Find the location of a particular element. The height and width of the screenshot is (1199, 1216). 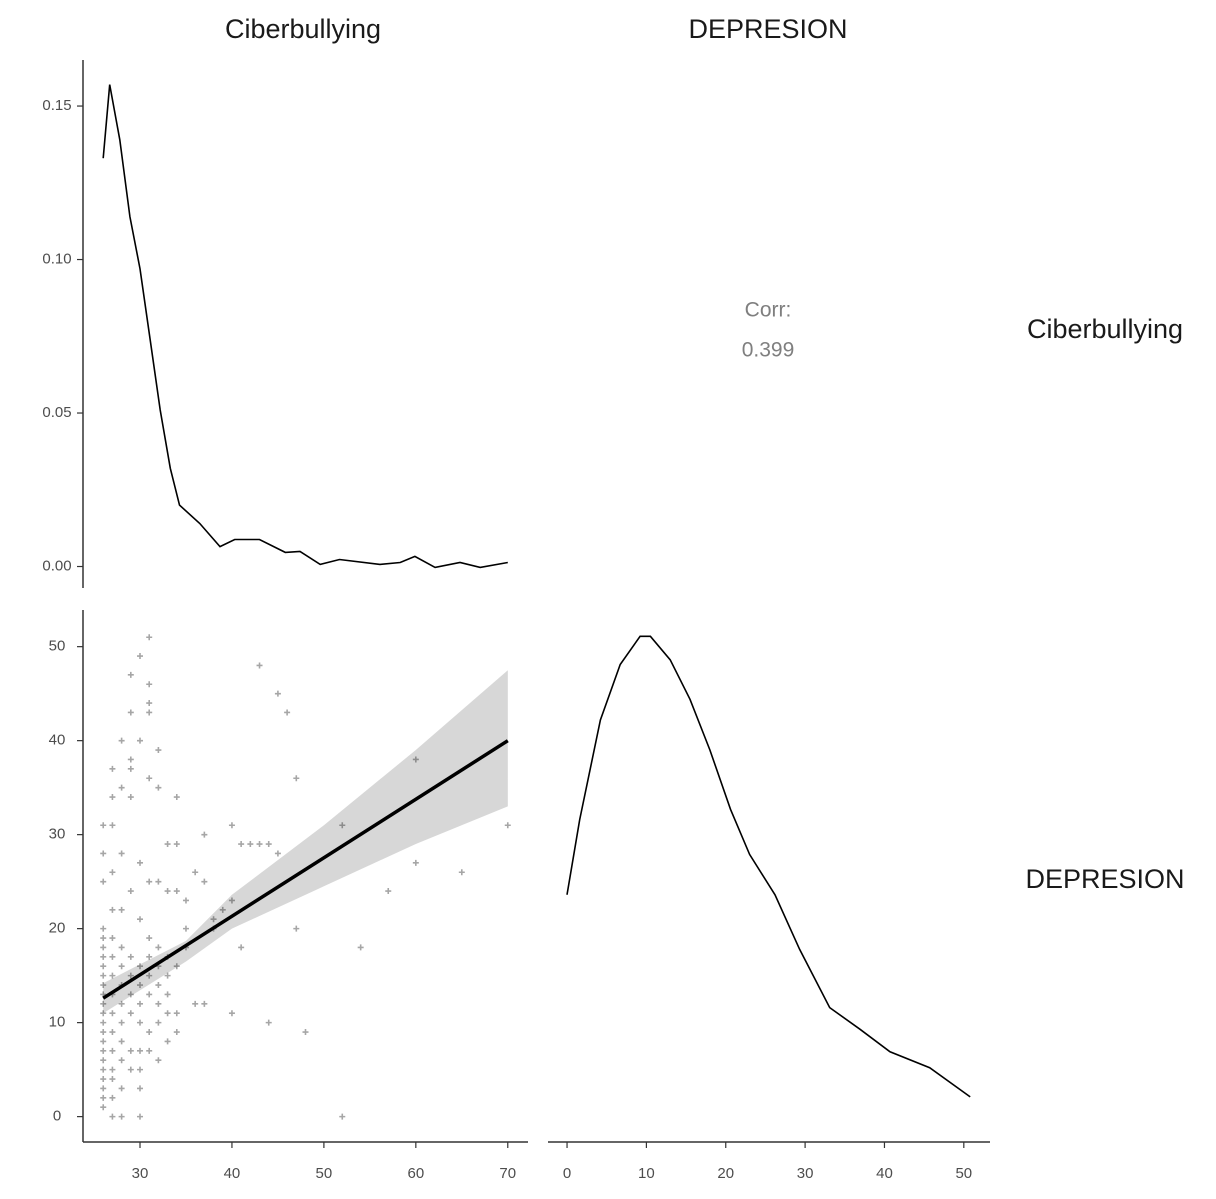

column-strip: Ciberbullying is located at coordinates (303, 29).